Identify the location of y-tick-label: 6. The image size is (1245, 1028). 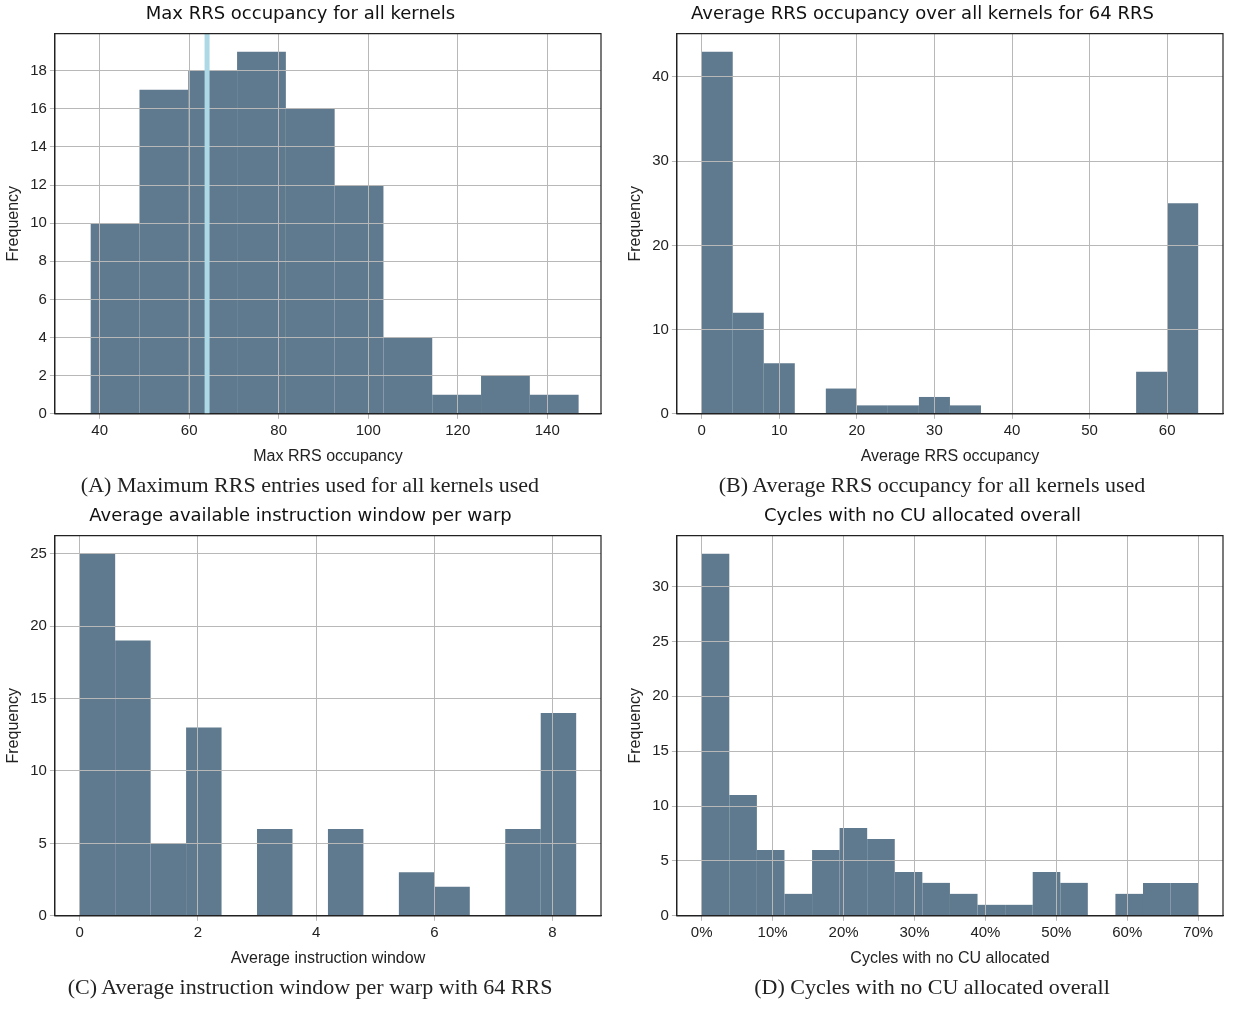
(42, 298).